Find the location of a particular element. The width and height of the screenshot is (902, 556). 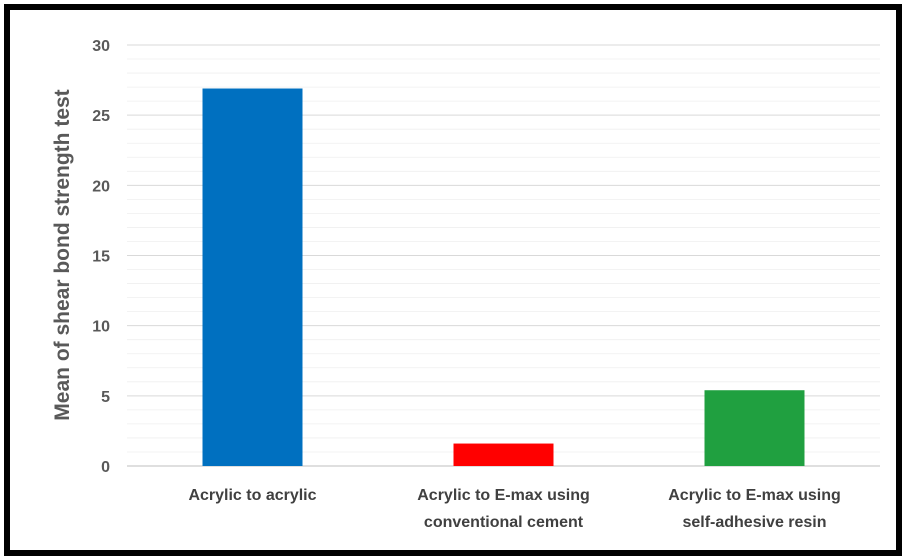

y-tick-label: 15 is located at coordinates (101, 257).